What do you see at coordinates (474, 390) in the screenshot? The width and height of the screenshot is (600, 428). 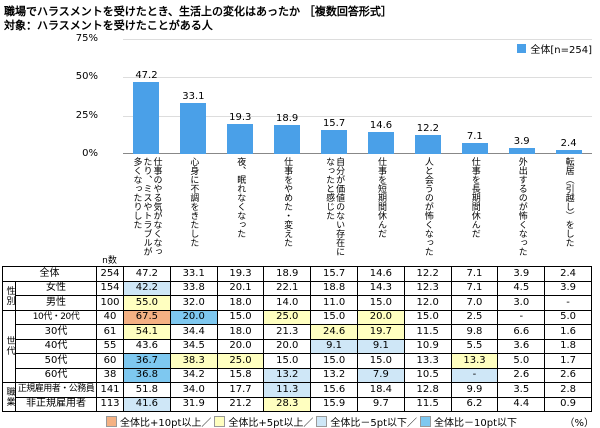 I see `table-cell: 9.9` at bounding box center [474, 390].